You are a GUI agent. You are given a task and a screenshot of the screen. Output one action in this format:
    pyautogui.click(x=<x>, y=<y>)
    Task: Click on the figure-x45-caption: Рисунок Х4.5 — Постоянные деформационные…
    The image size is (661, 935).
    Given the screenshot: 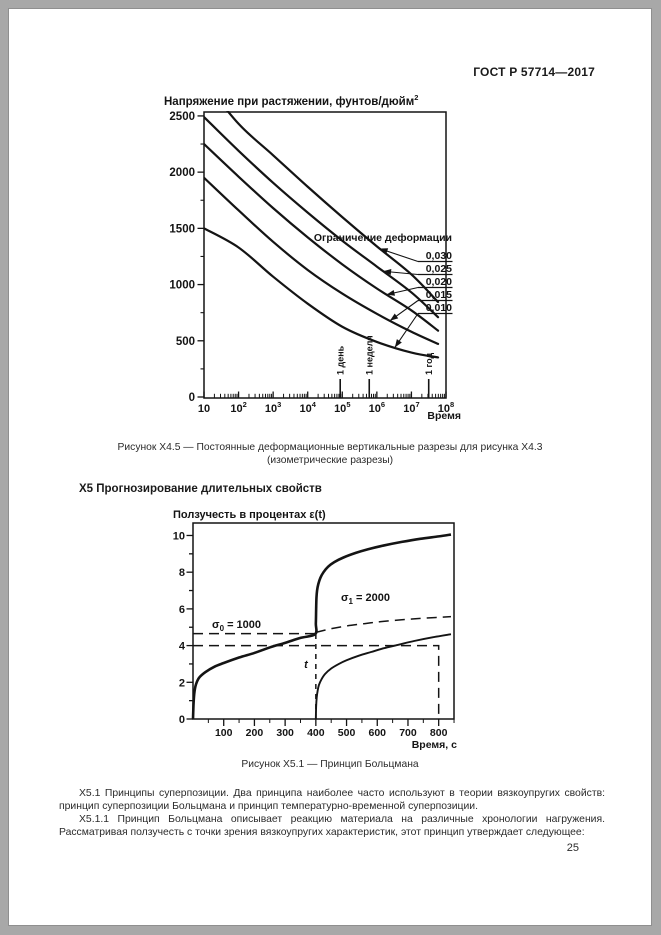 What is the action you would take?
    pyautogui.click(x=330, y=454)
    